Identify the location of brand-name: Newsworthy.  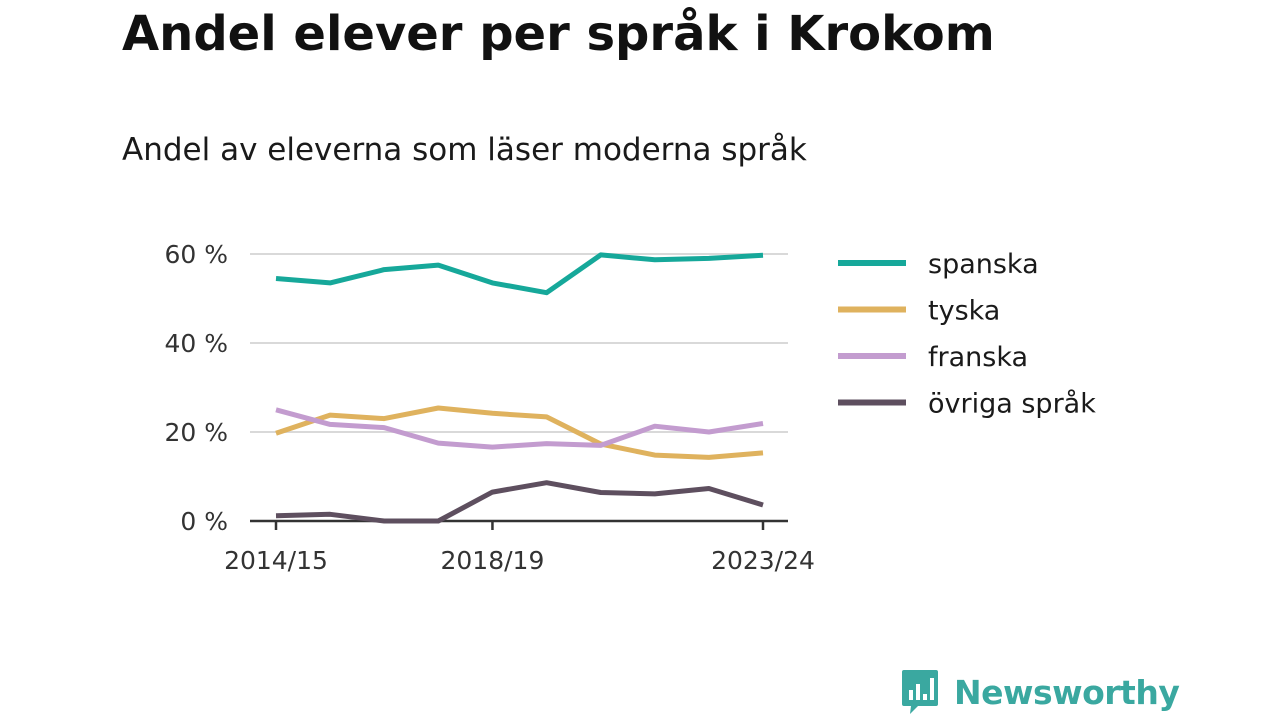
(1067, 692).